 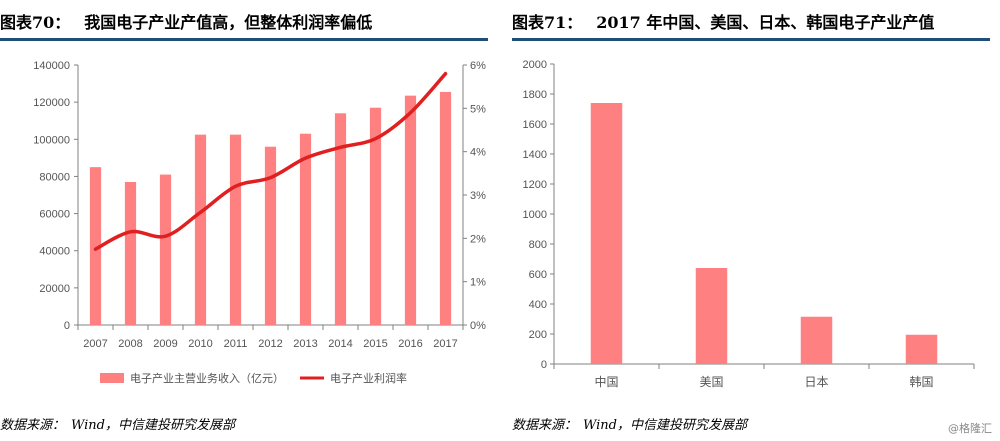 I want to click on x-tick-label: 美国, so click(x=711, y=382).